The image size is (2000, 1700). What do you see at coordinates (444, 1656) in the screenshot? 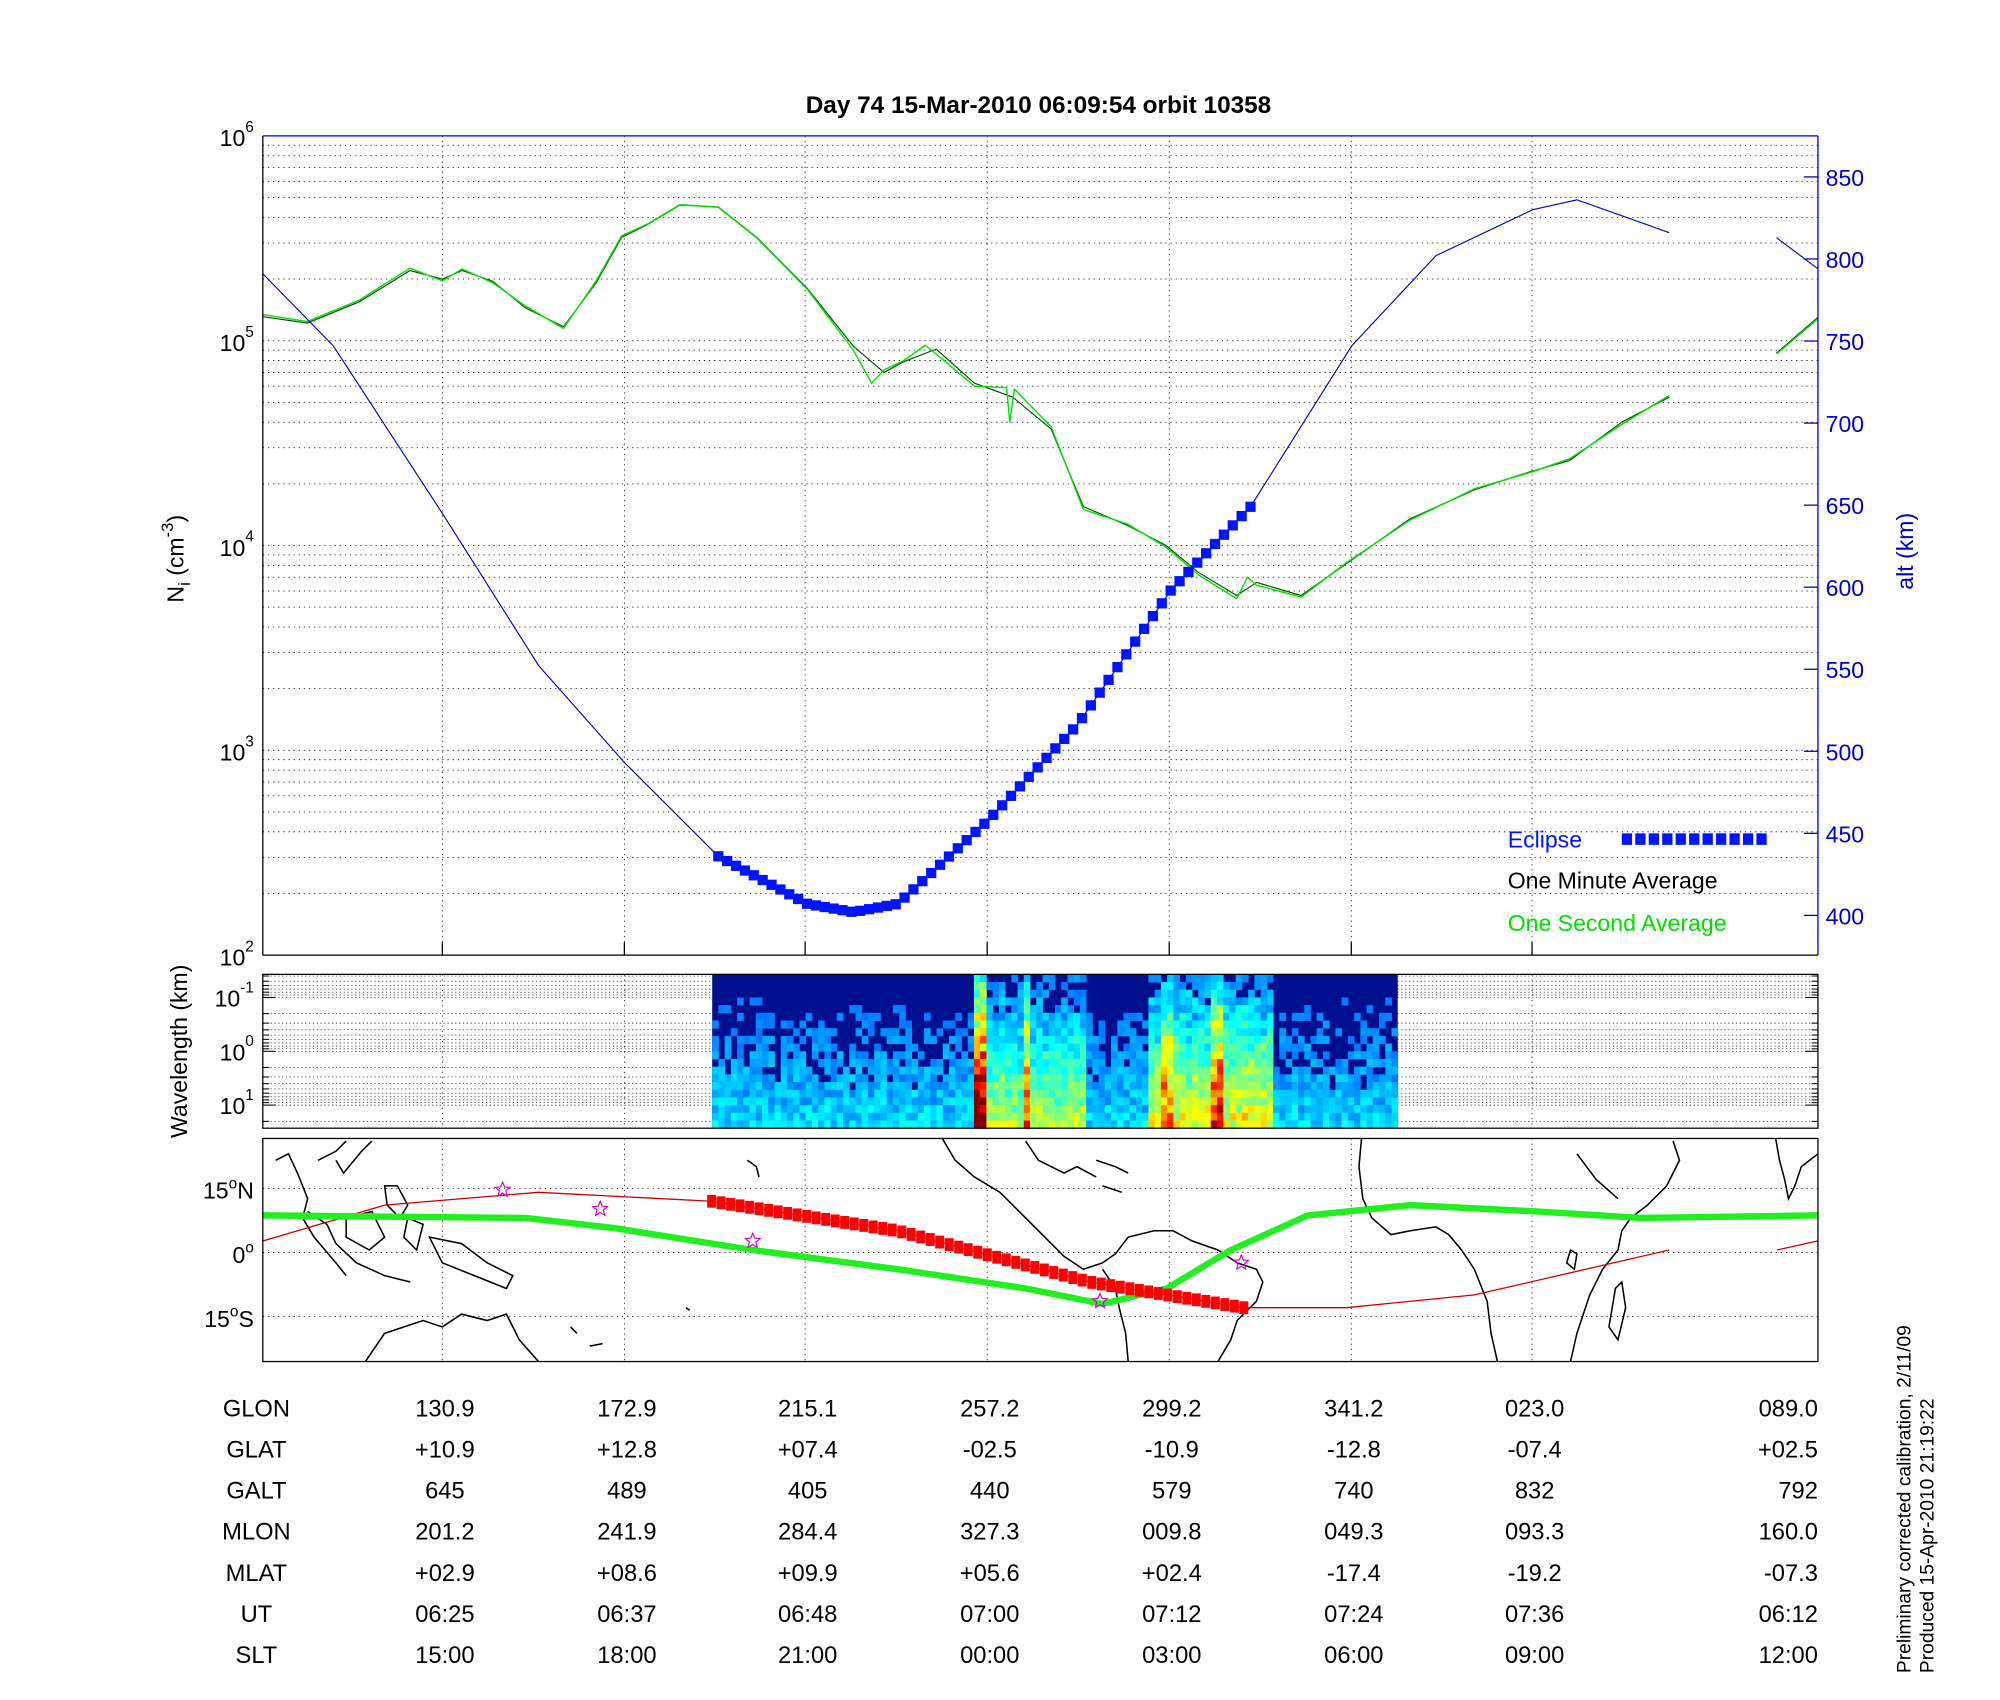
I see `table-cell: 15:00` at bounding box center [444, 1656].